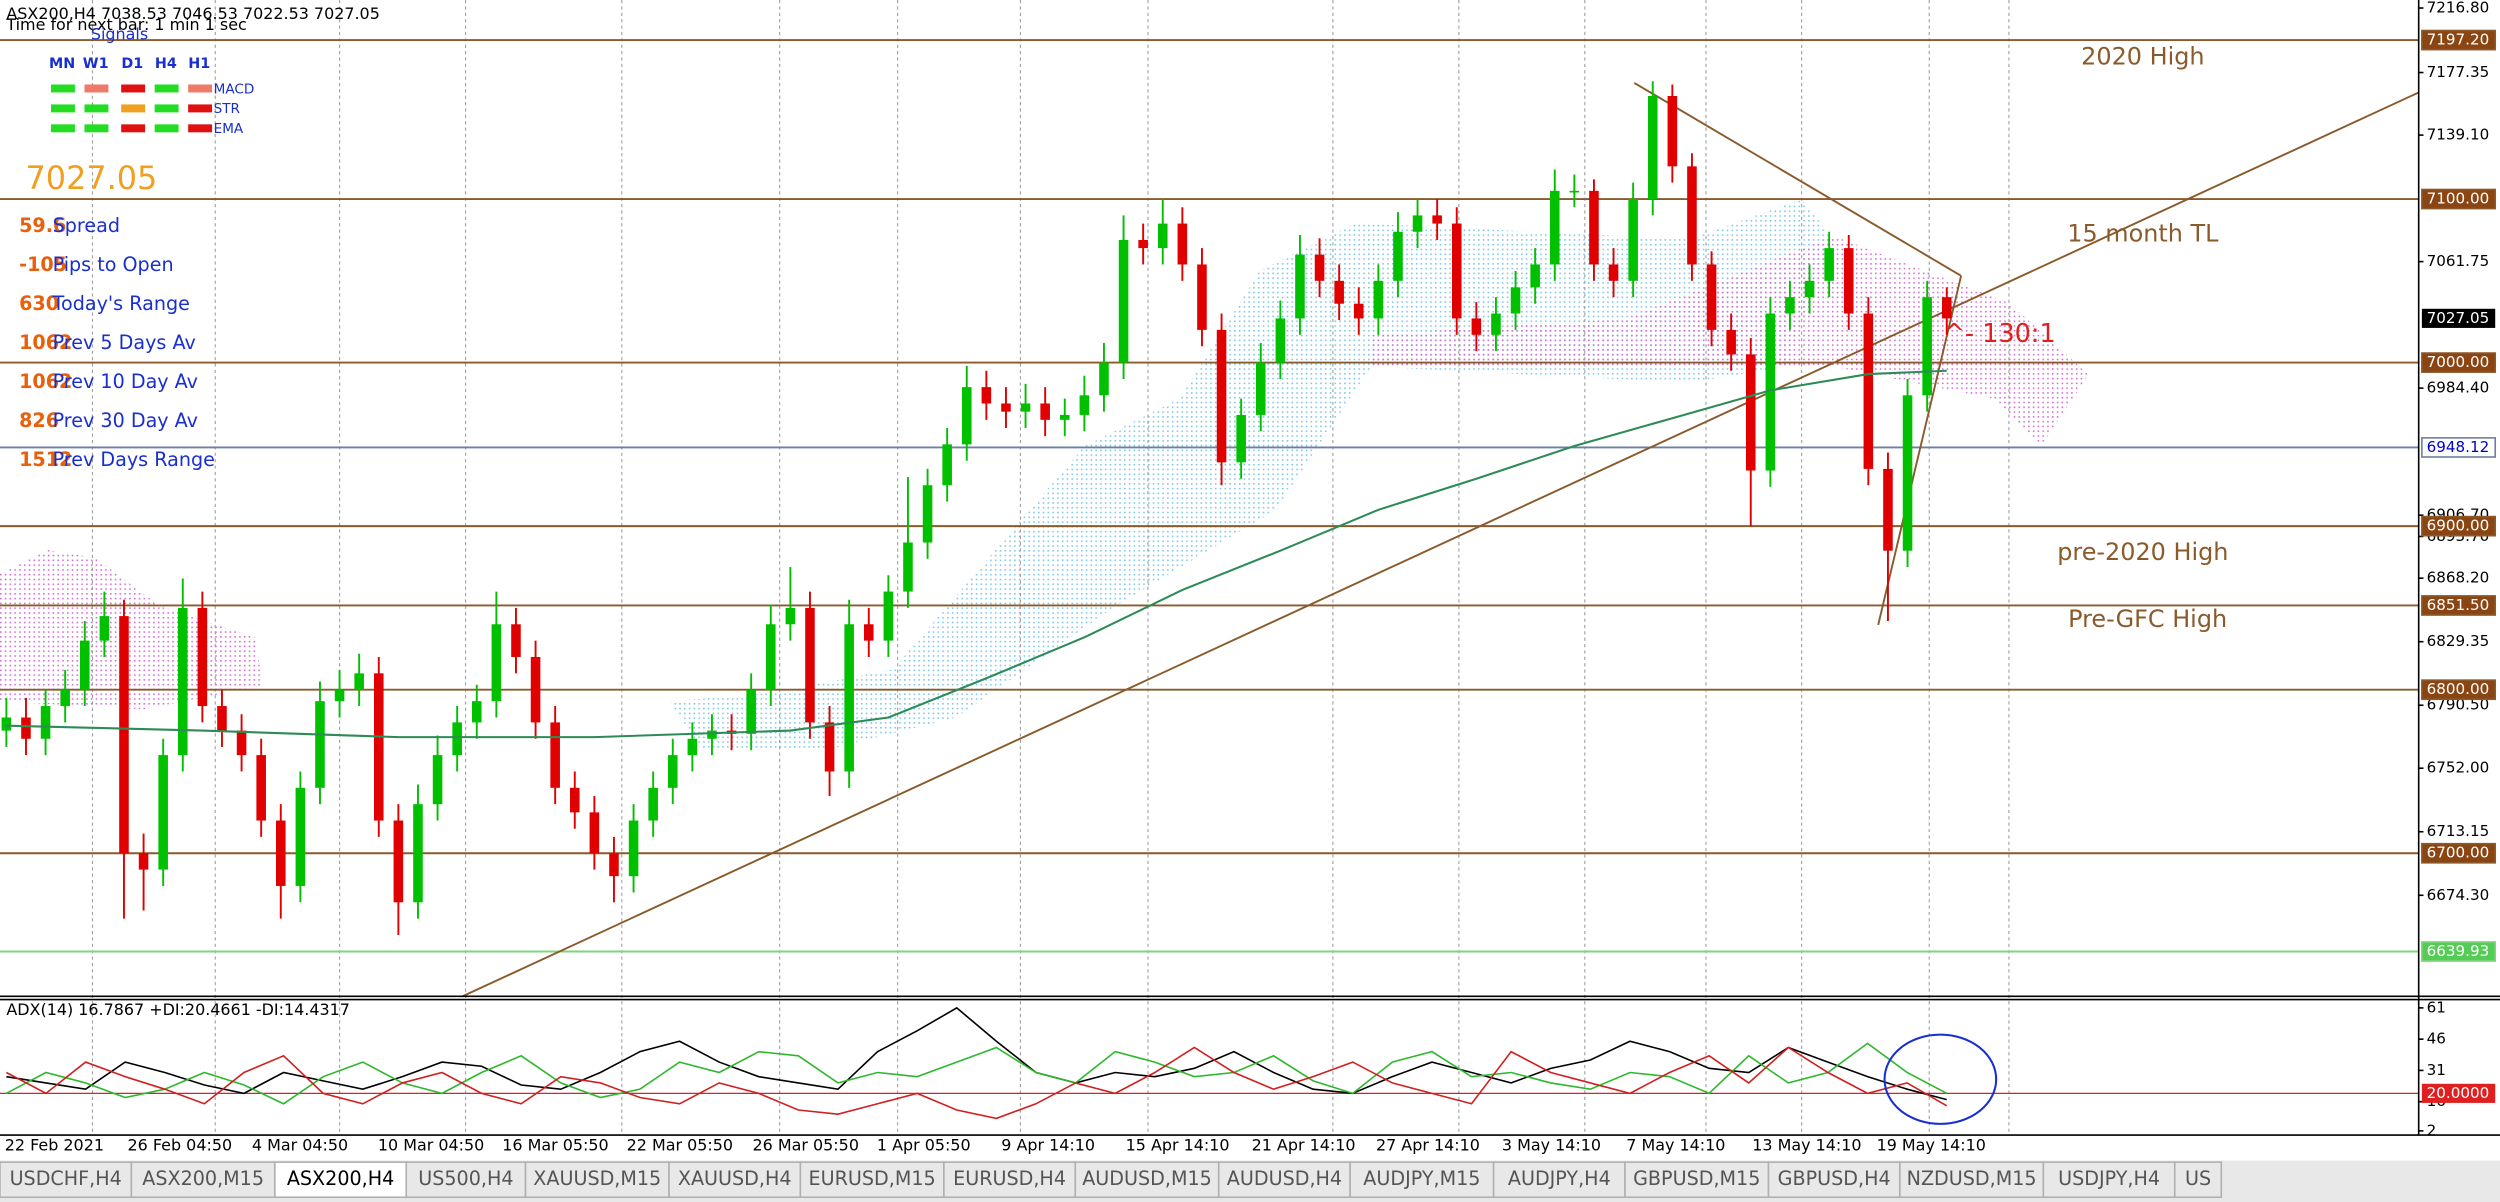  What do you see at coordinates (806, 1145) in the screenshot?
I see `x-tick-label: 26 Mar 05:50` at bounding box center [806, 1145].